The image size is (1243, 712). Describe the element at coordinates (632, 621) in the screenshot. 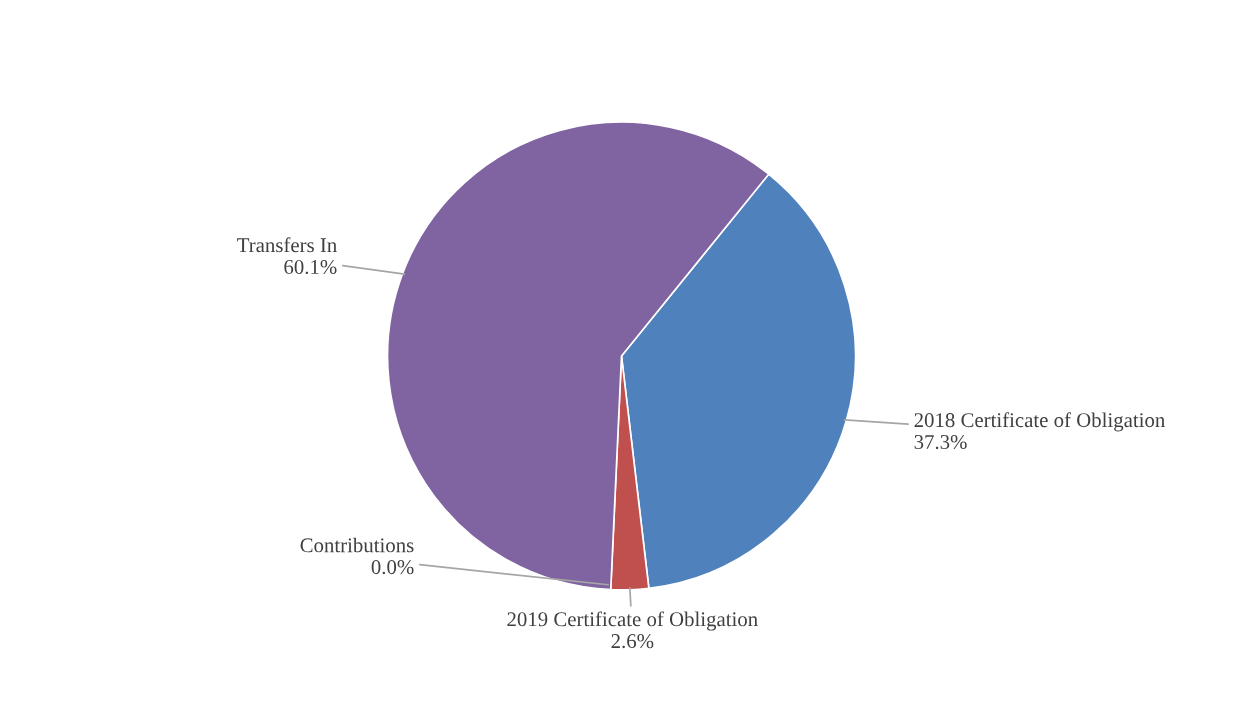

I see `slice-label: 2019 Certificate of Obligation` at that location.